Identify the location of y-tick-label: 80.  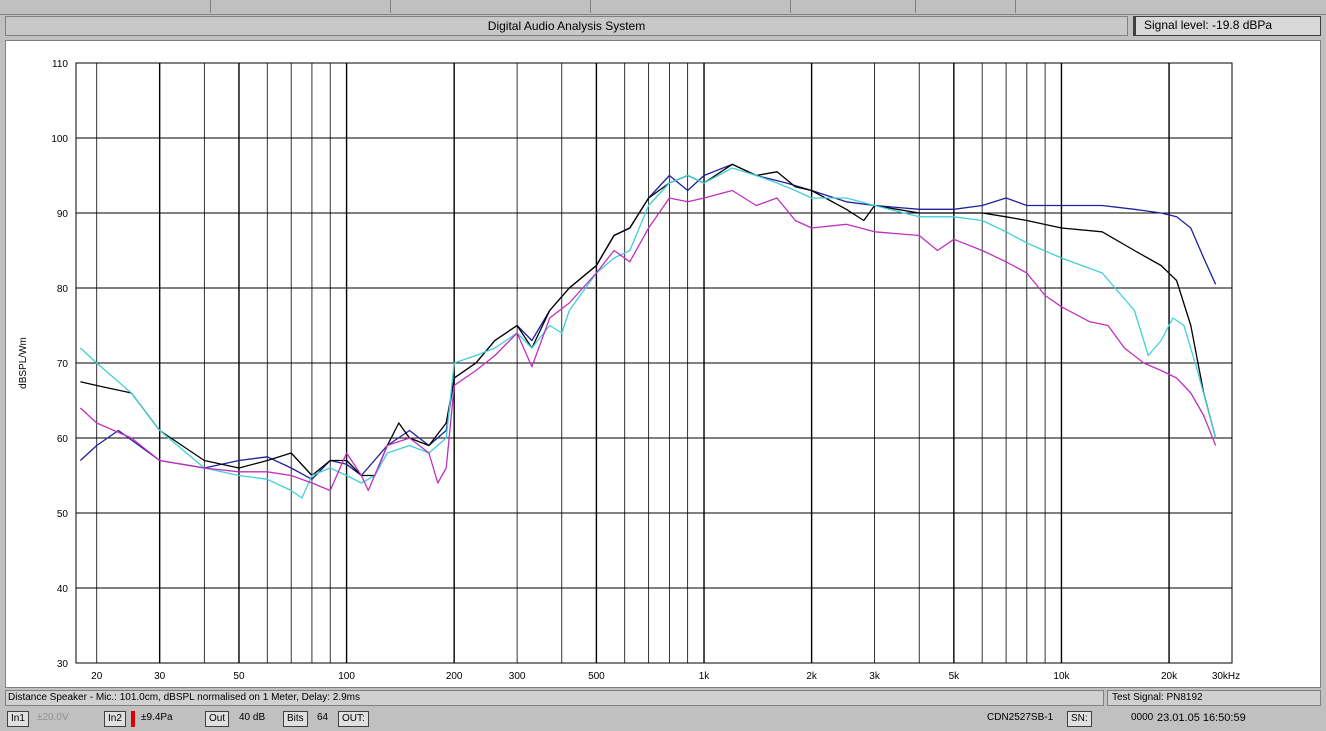
(63, 289).